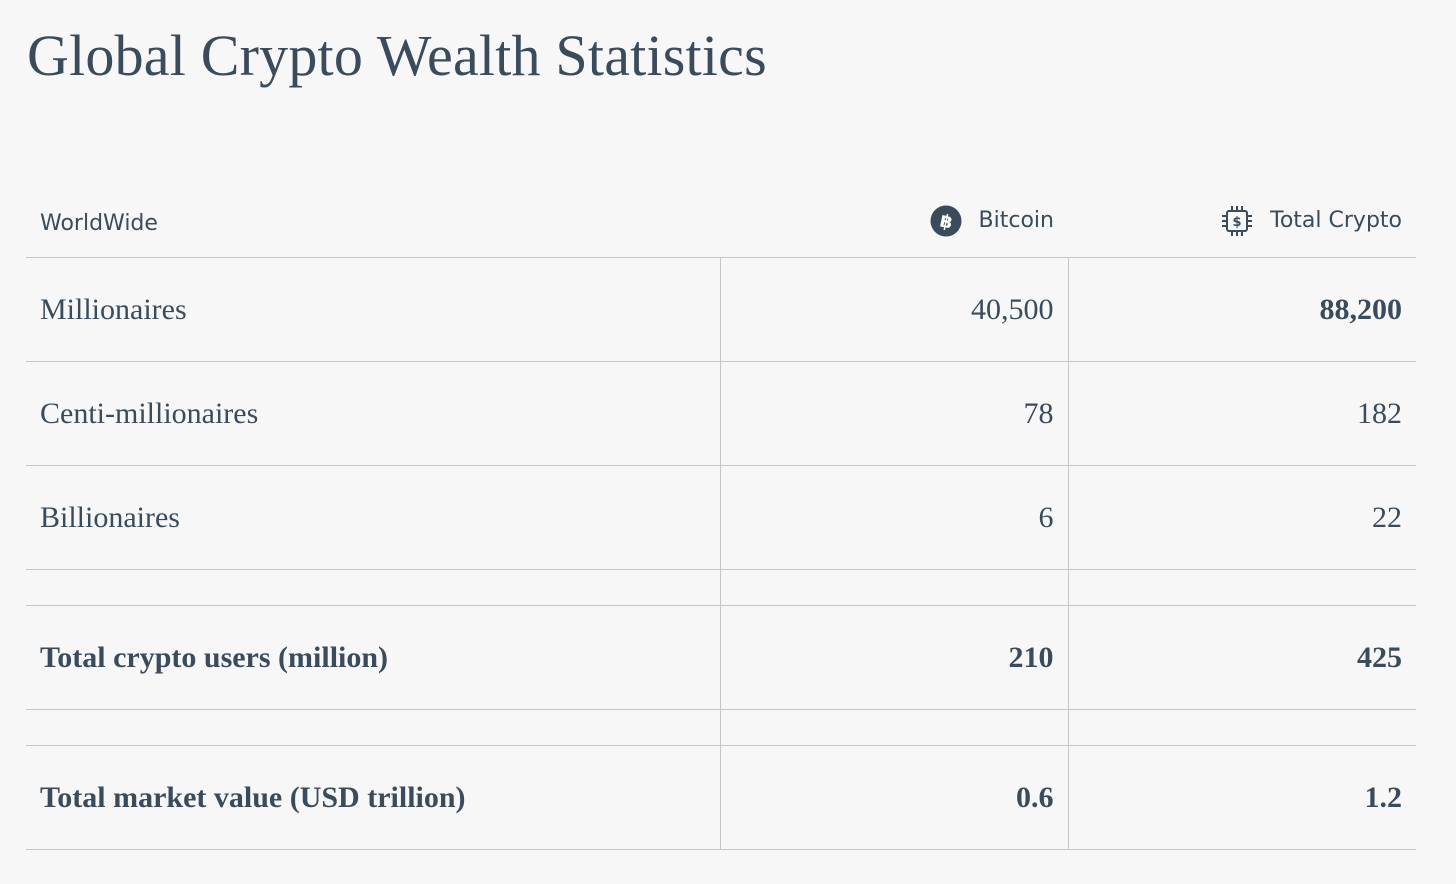 This screenshot has height=884, width=1456. I want to click on bitcoin-value: 0.6, so click(893, 797).